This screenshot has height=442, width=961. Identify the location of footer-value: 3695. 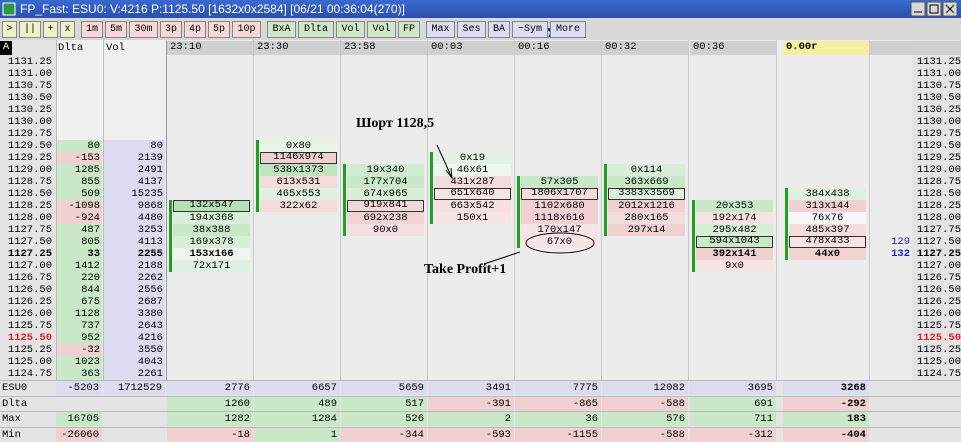
(733, 388).